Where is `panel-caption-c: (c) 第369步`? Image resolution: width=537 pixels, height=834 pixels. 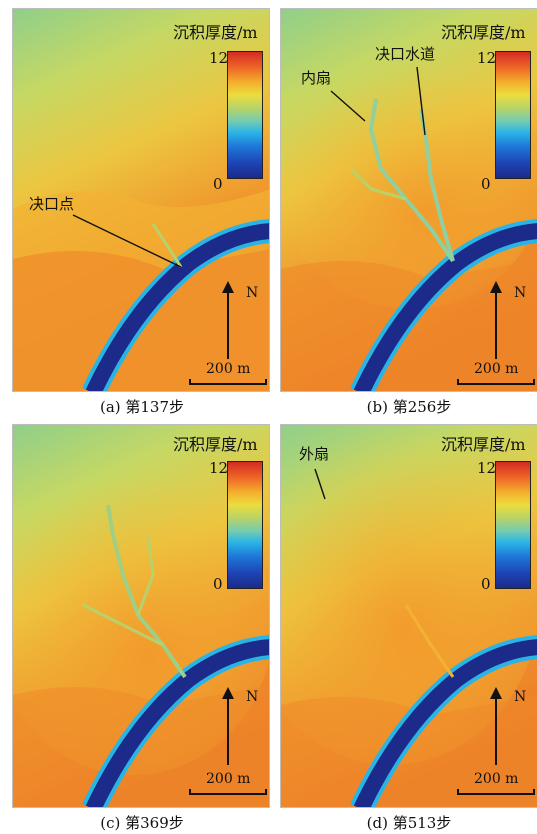
panel-caption-c: (c) 第369步 is located at coordinates (142, 823).